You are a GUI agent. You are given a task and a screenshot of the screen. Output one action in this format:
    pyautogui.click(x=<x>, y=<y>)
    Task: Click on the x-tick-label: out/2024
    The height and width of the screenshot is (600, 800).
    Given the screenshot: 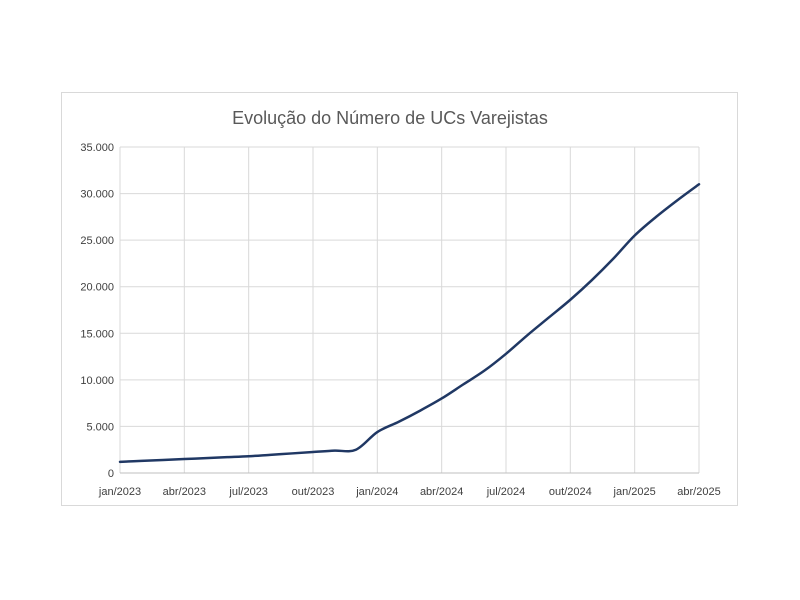 What is the action you would take?
    pyautogui.click(x=570, y=492)
    